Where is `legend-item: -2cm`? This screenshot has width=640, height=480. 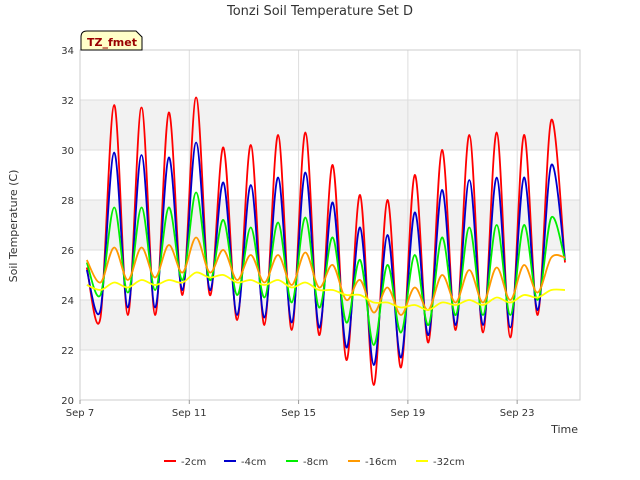
legend-item: -2cm is located at coordinates (185, 462).